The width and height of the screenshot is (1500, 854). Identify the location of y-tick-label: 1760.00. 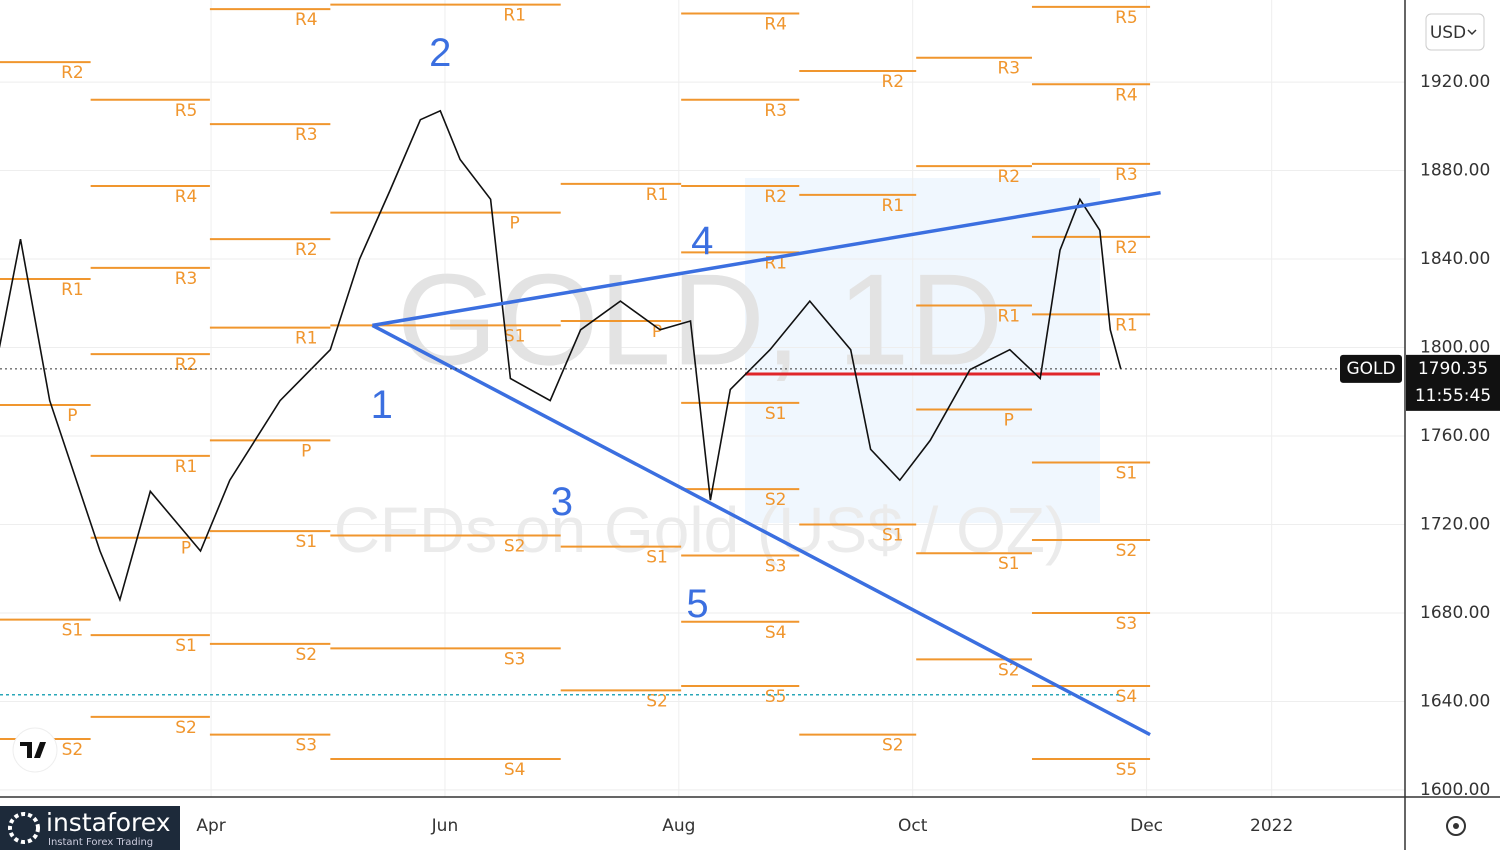
(1455, 436).